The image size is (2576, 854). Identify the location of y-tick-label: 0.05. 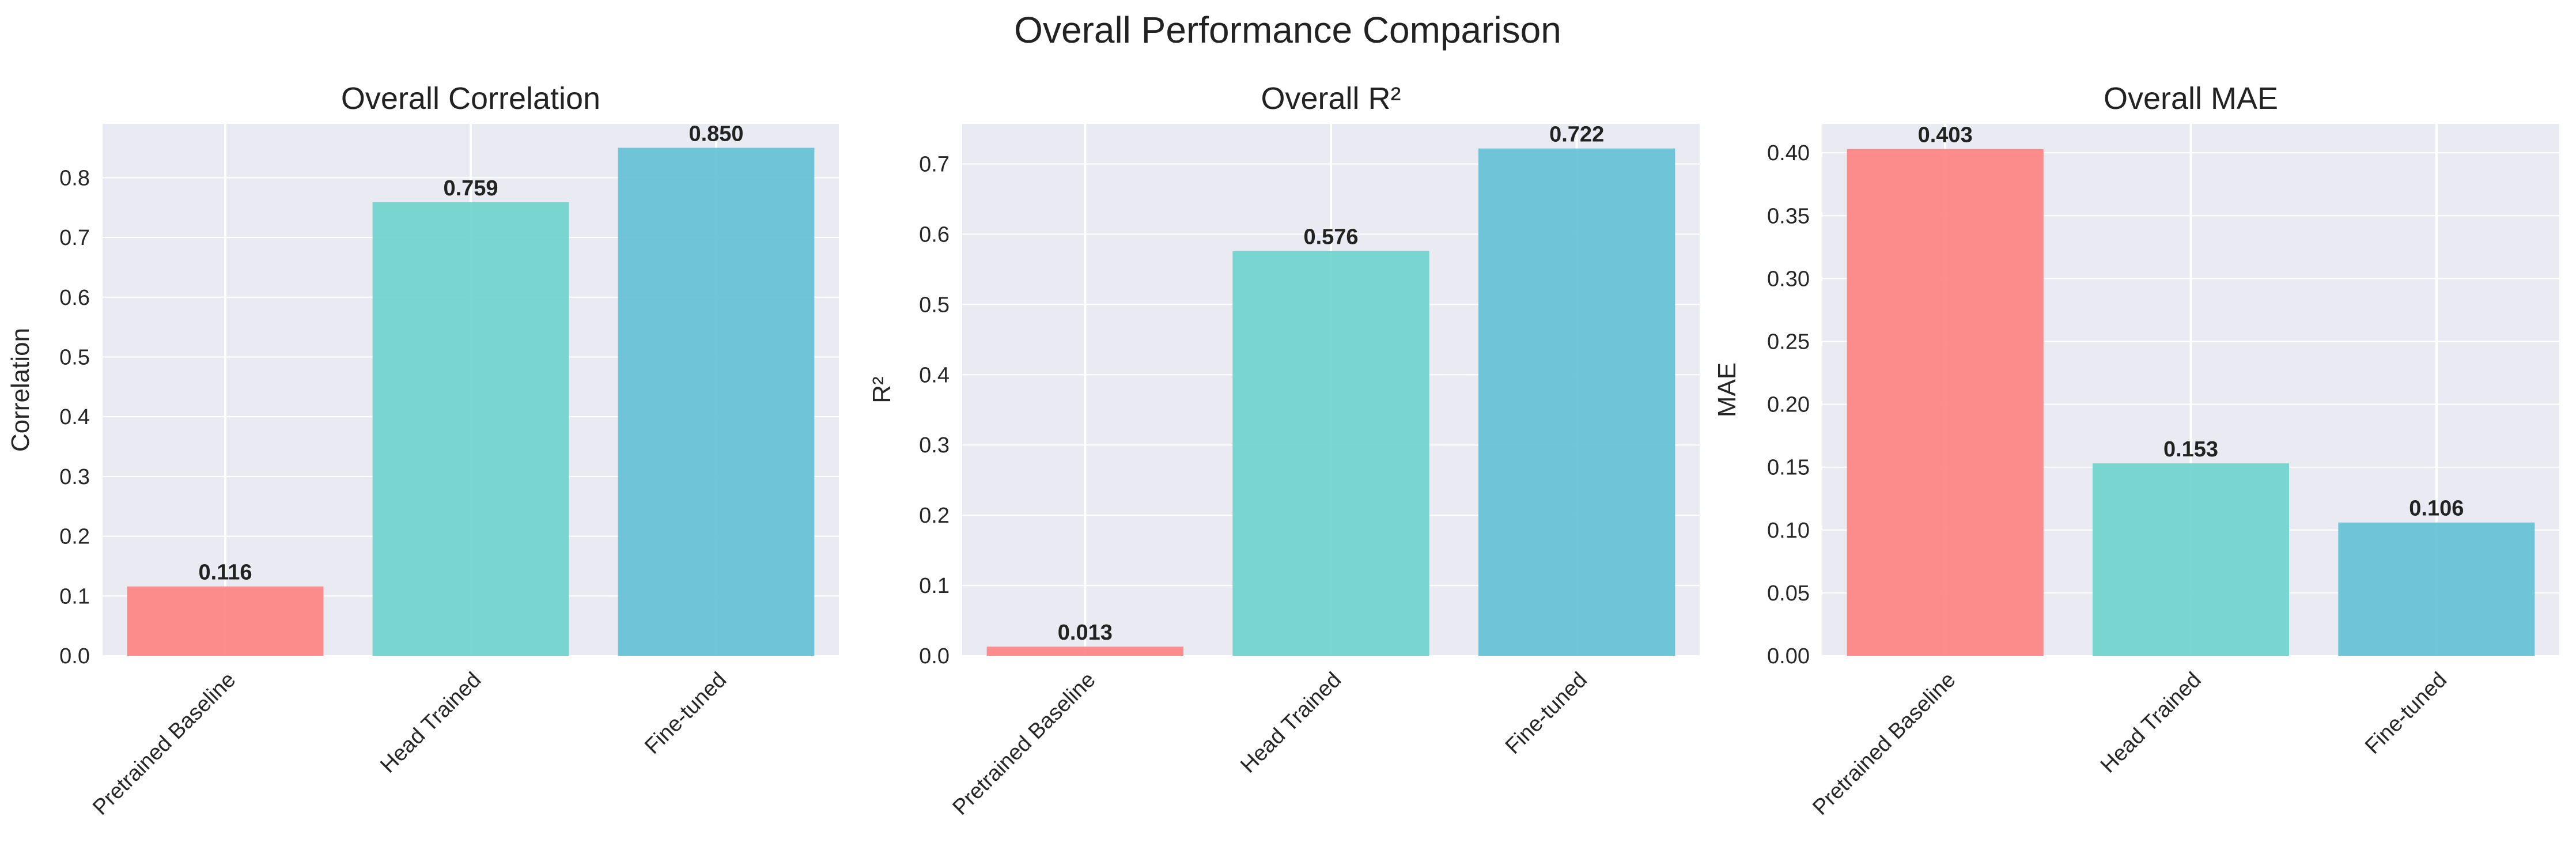
(1788, 593).